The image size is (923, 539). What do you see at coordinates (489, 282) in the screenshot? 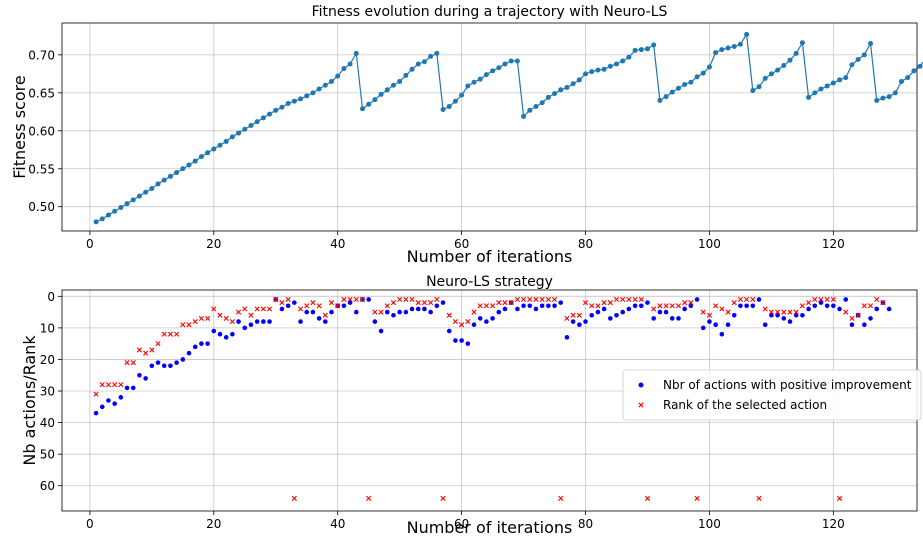
I see `chart-title: Neuro-LS strategy` at bounding box center [489, 282].